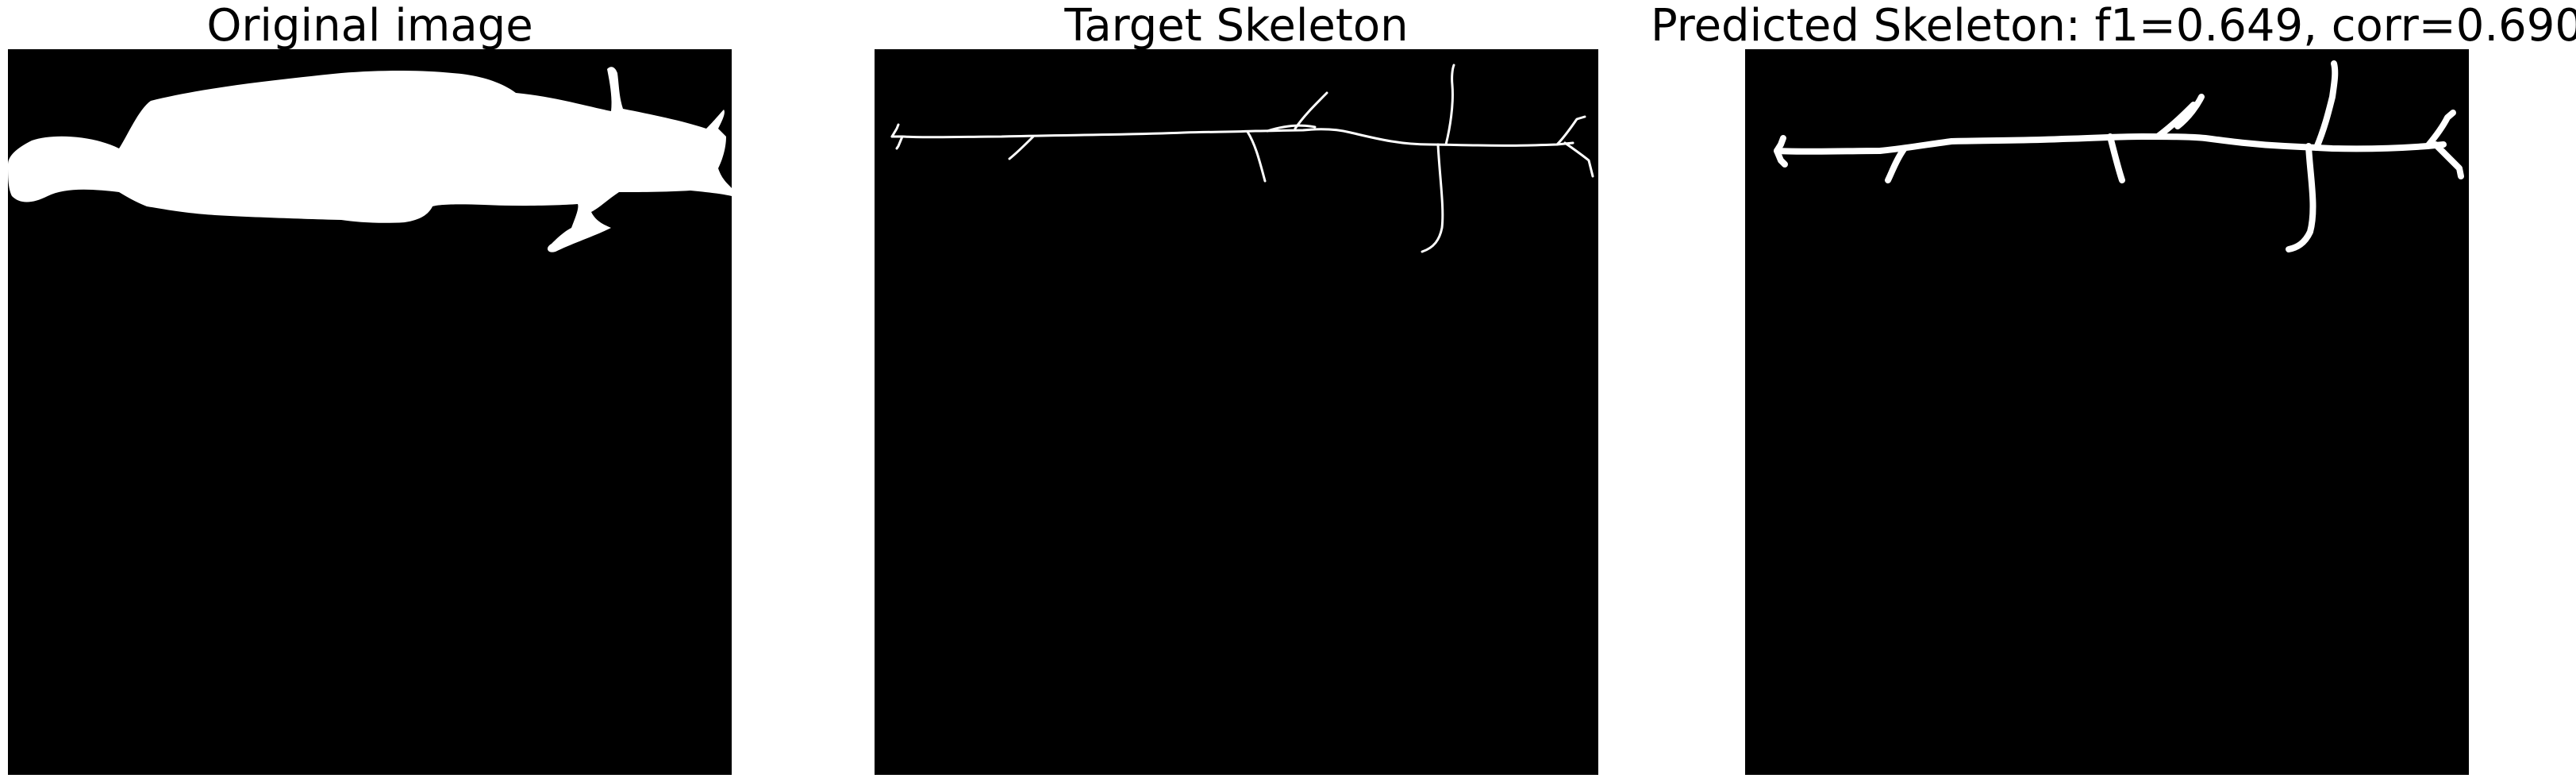 The image size is (2576, 782). I want to click on predicted-skeleton-svg, so click(2119, 156).